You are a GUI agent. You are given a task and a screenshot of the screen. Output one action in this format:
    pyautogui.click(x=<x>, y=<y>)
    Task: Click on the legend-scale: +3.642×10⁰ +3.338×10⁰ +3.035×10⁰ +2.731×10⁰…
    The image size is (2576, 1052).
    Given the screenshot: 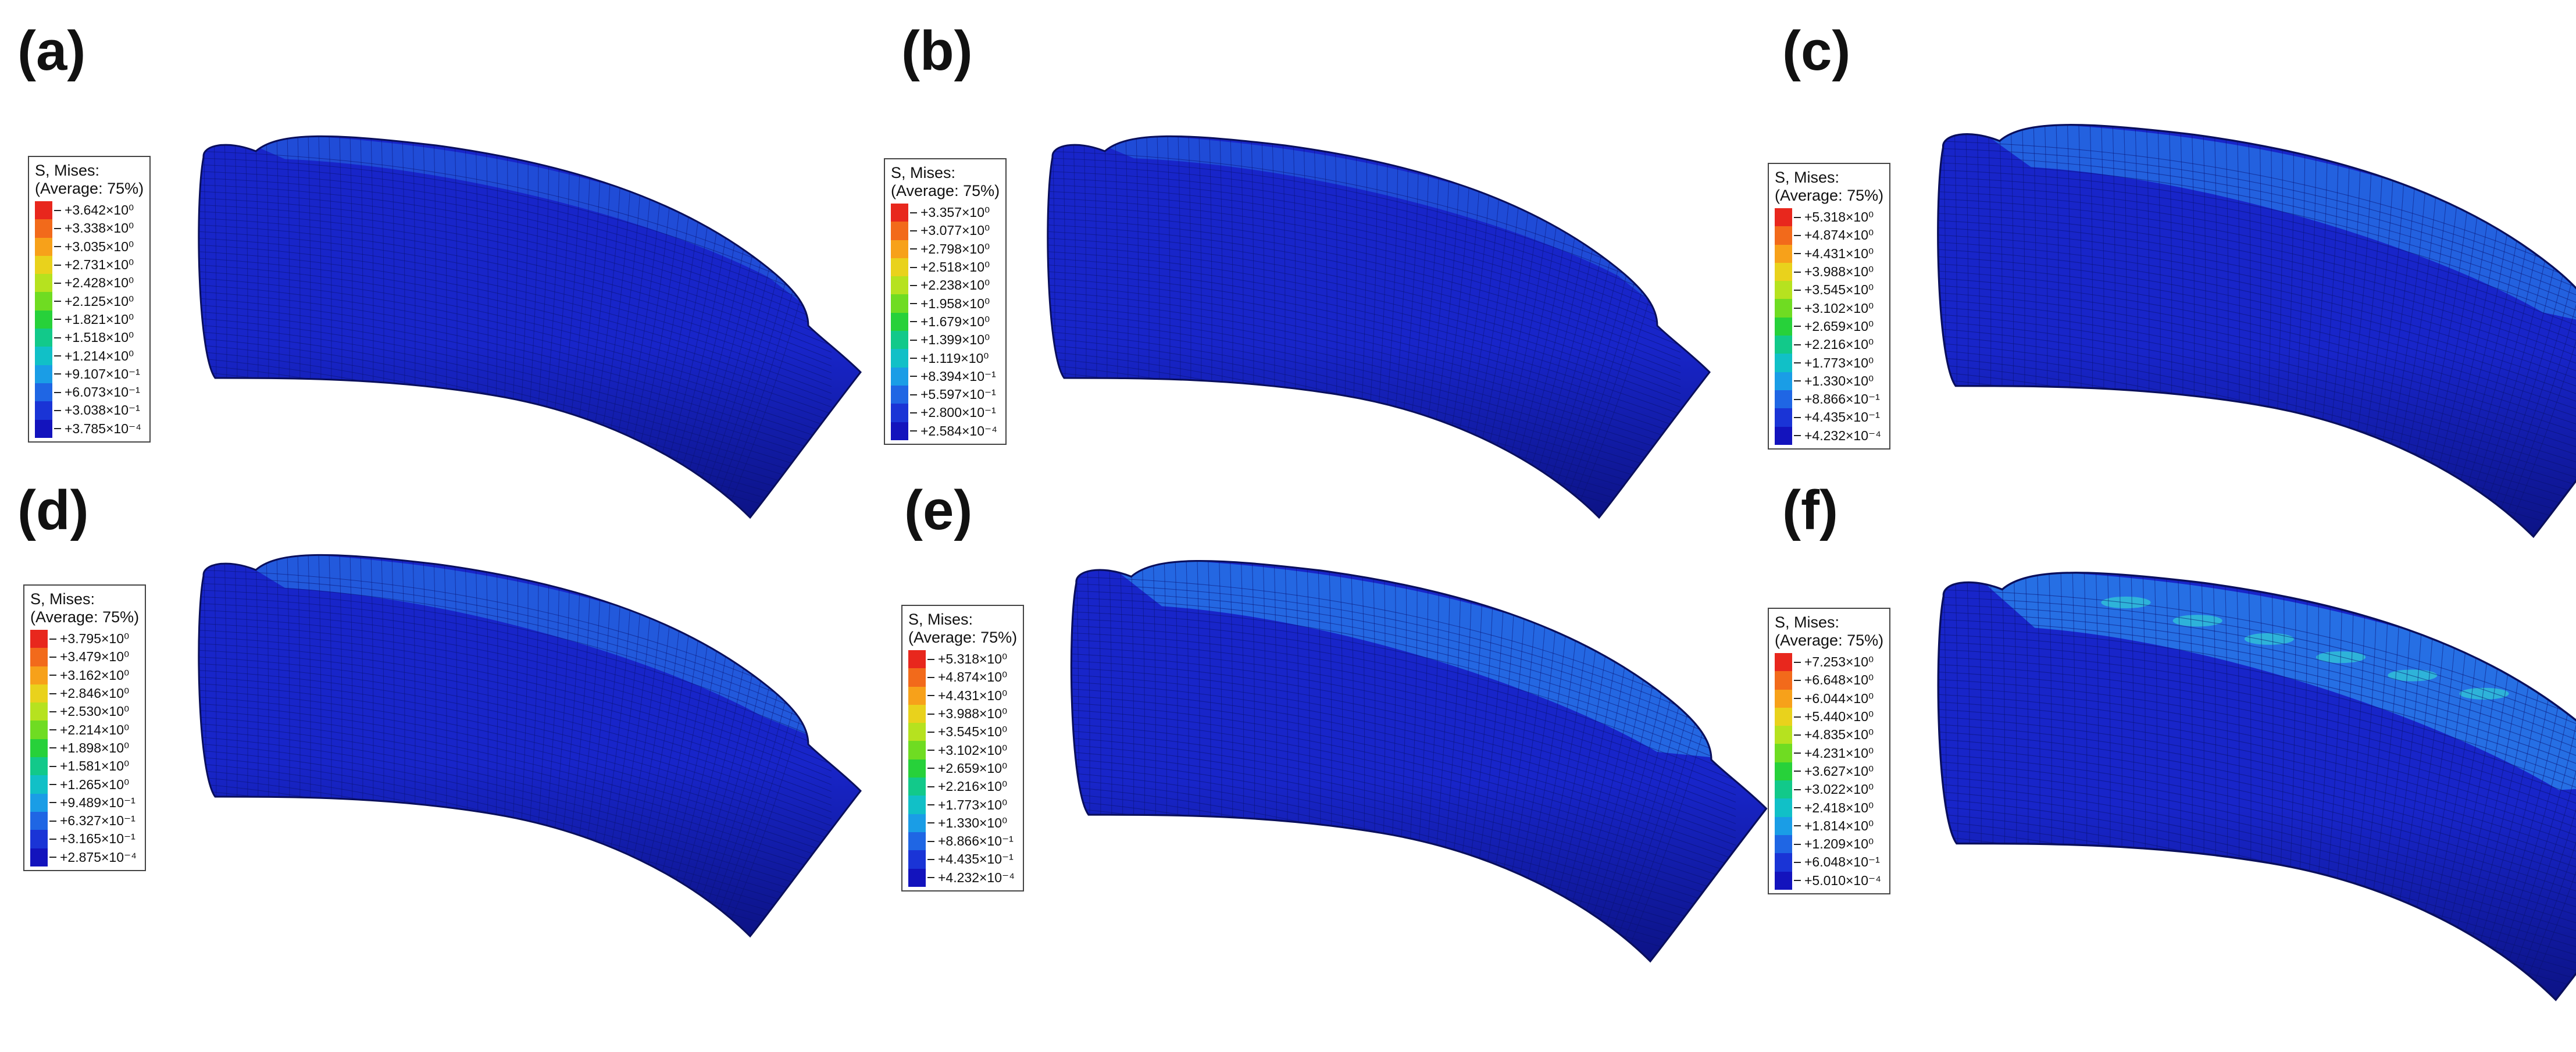 What is the action you would take?
    pyautogui.click(x=90, y=319)
    